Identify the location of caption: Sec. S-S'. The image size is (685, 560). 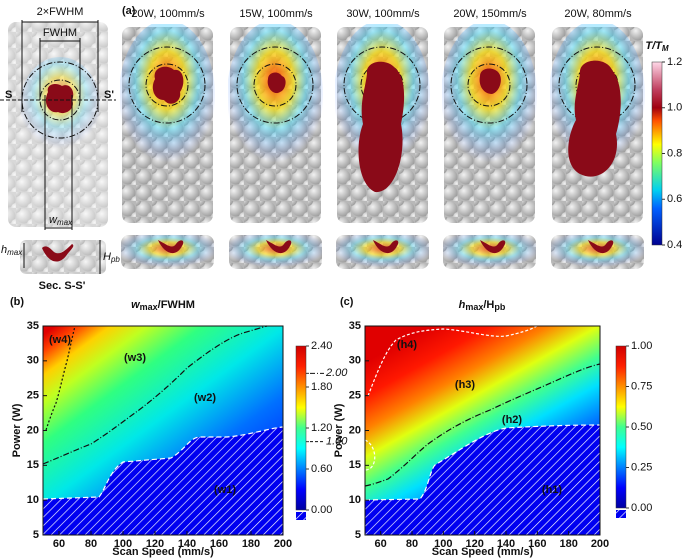
(62, 286).